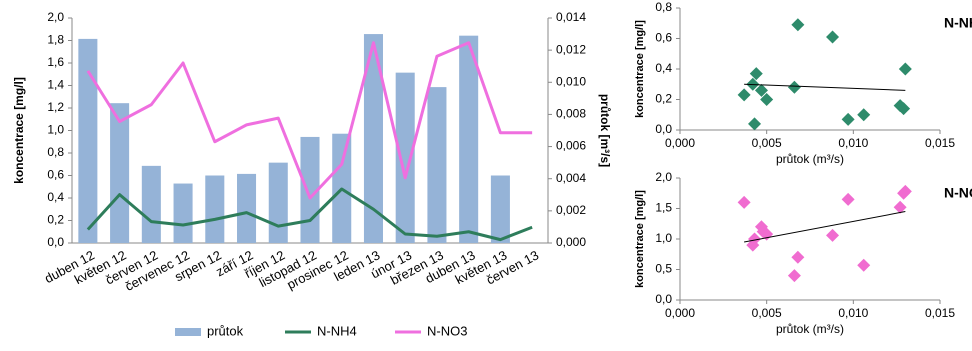 The height and width of the screenshot is (351, 972). What do you see at coordinates (663, 269) in the screenshot?
I see `y-tick-label: 0,5` at bounding box center [663, 269].